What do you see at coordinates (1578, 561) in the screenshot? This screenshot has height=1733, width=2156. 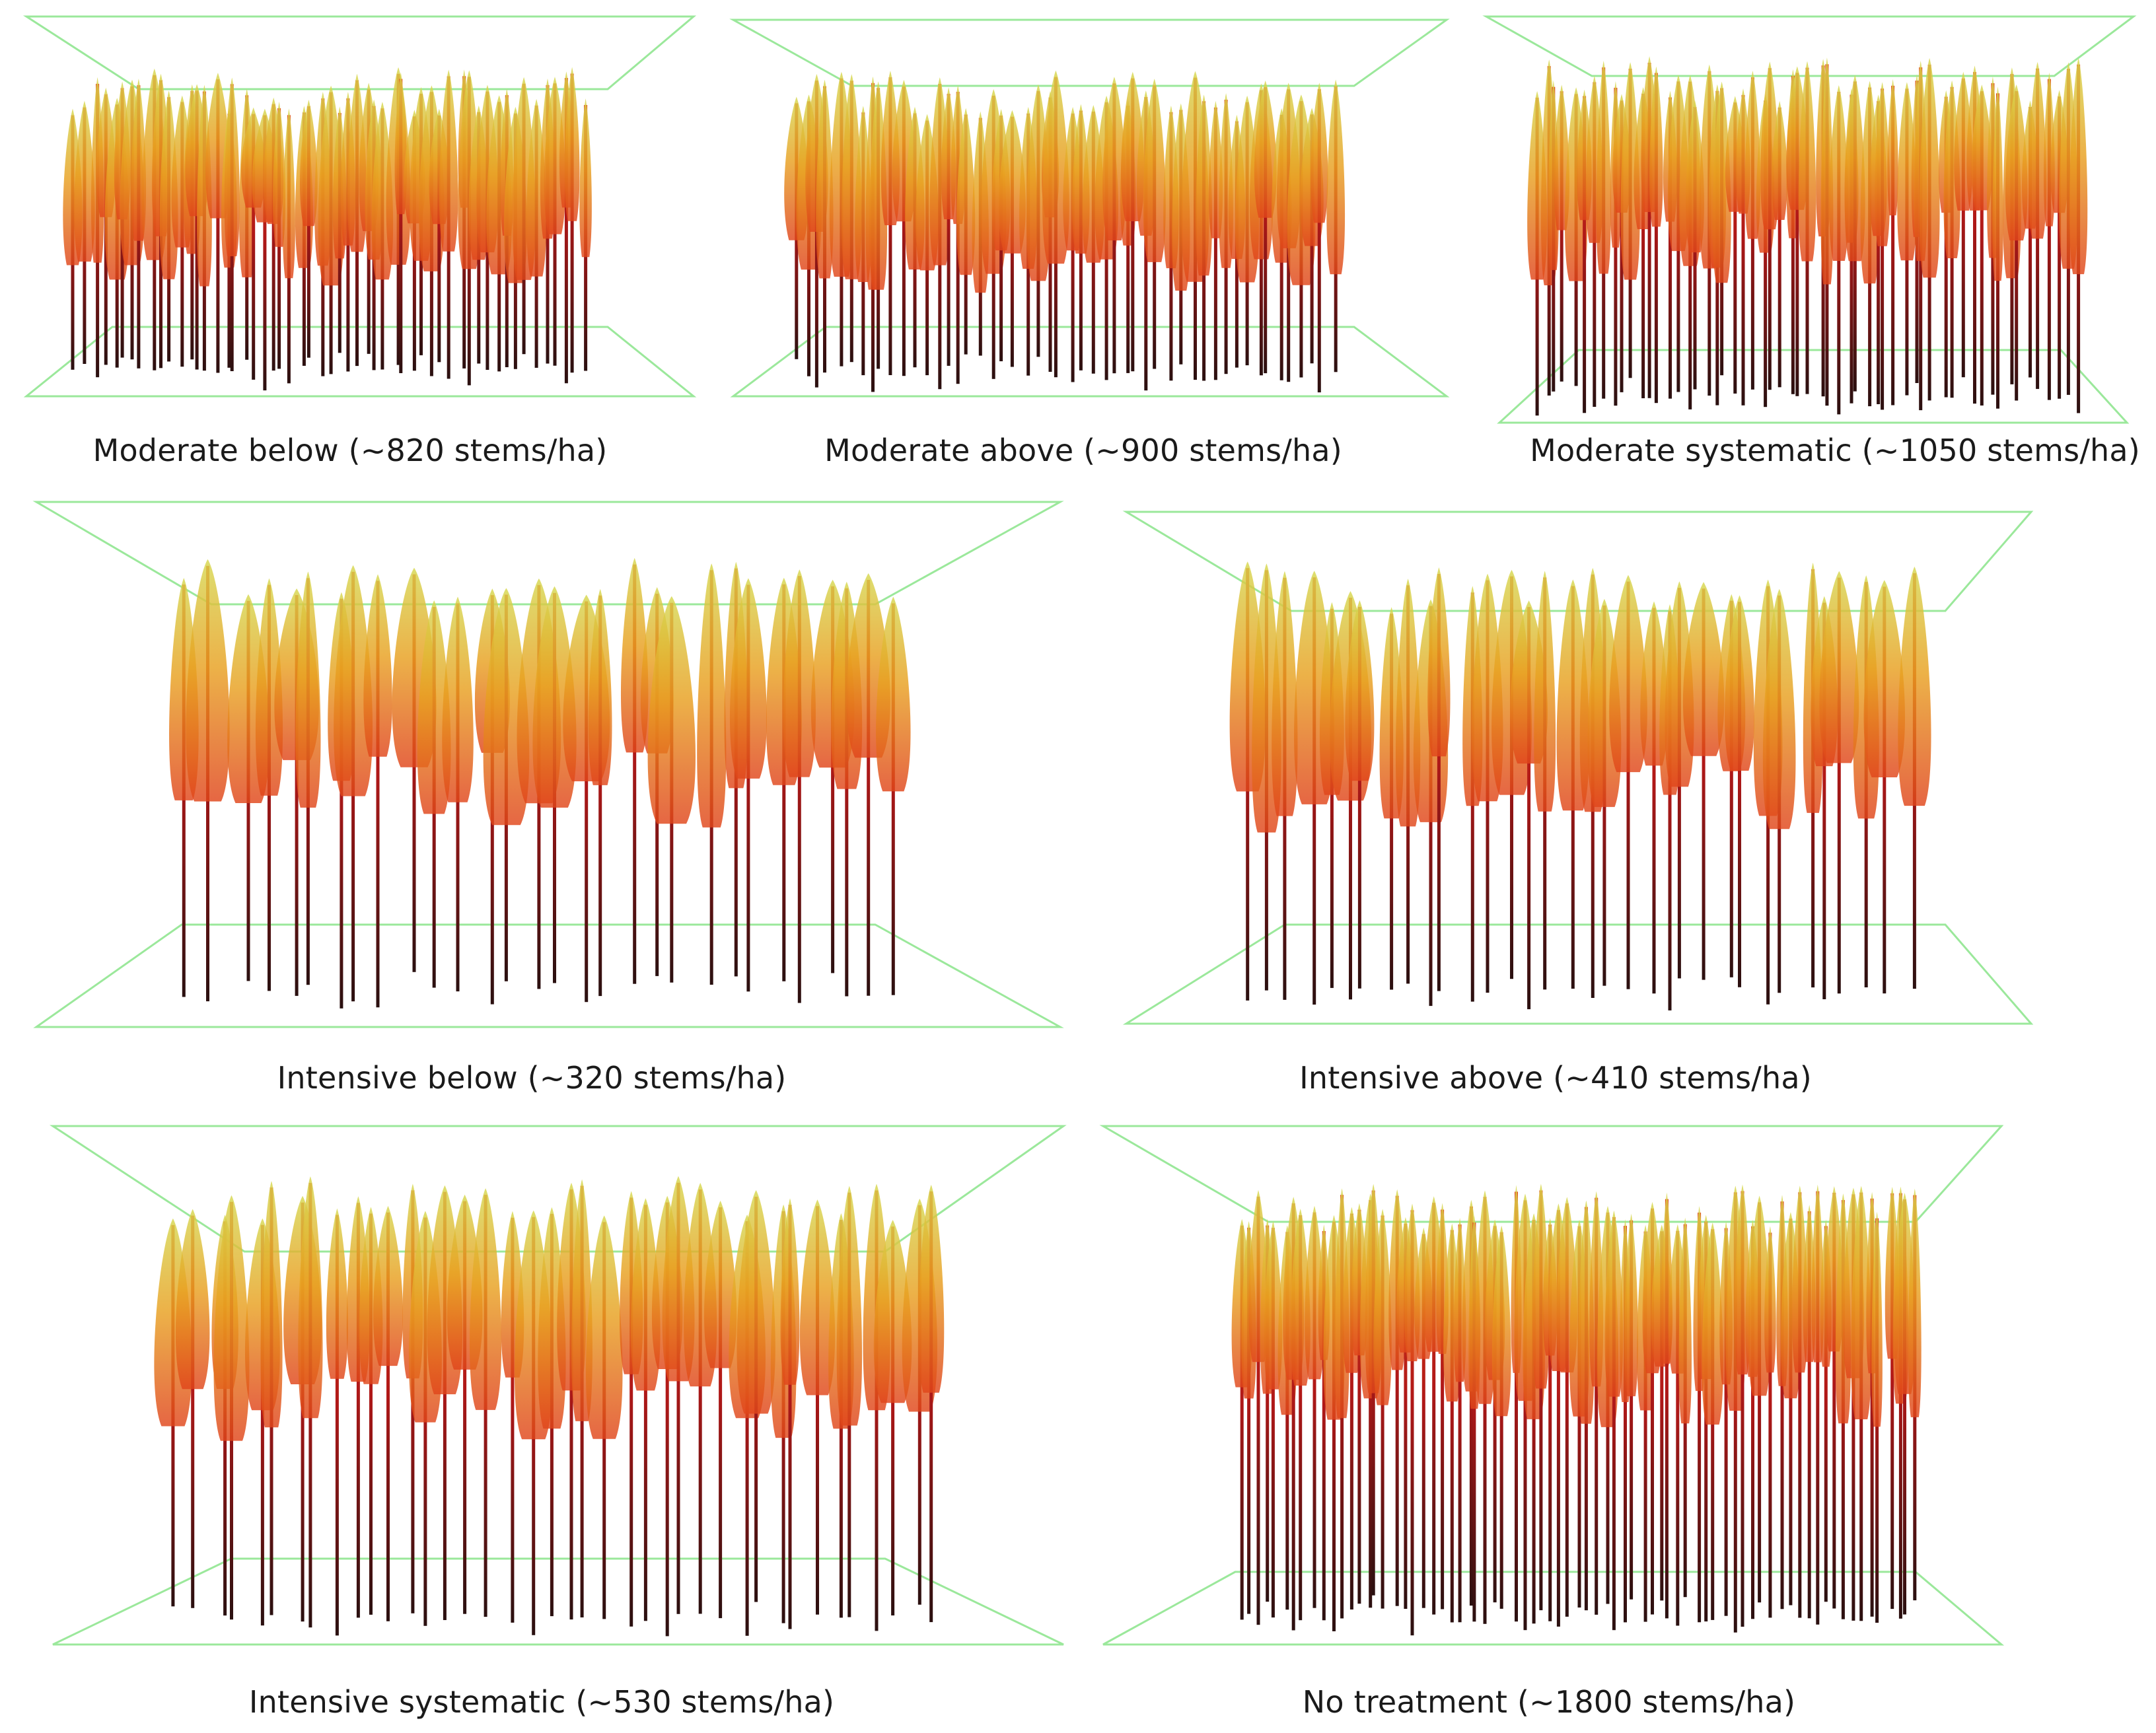 I see `box-top-plane` at bounding box center [1578, 561].